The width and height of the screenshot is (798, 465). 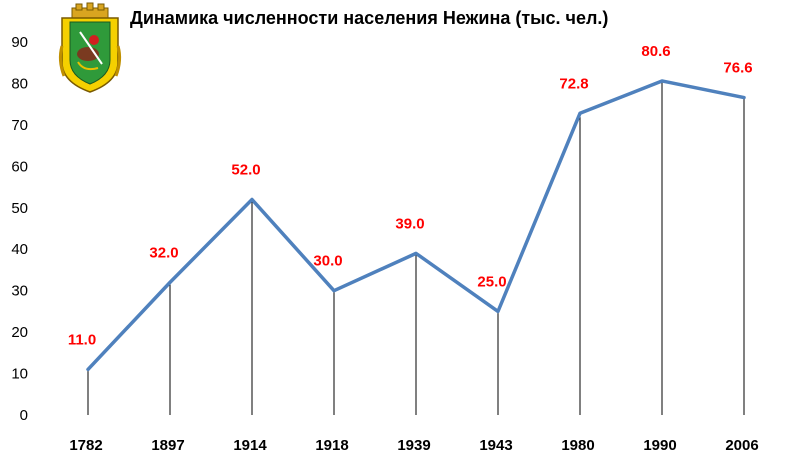 I want to click on y-tick-label: 60, so click(x=19, y=166).